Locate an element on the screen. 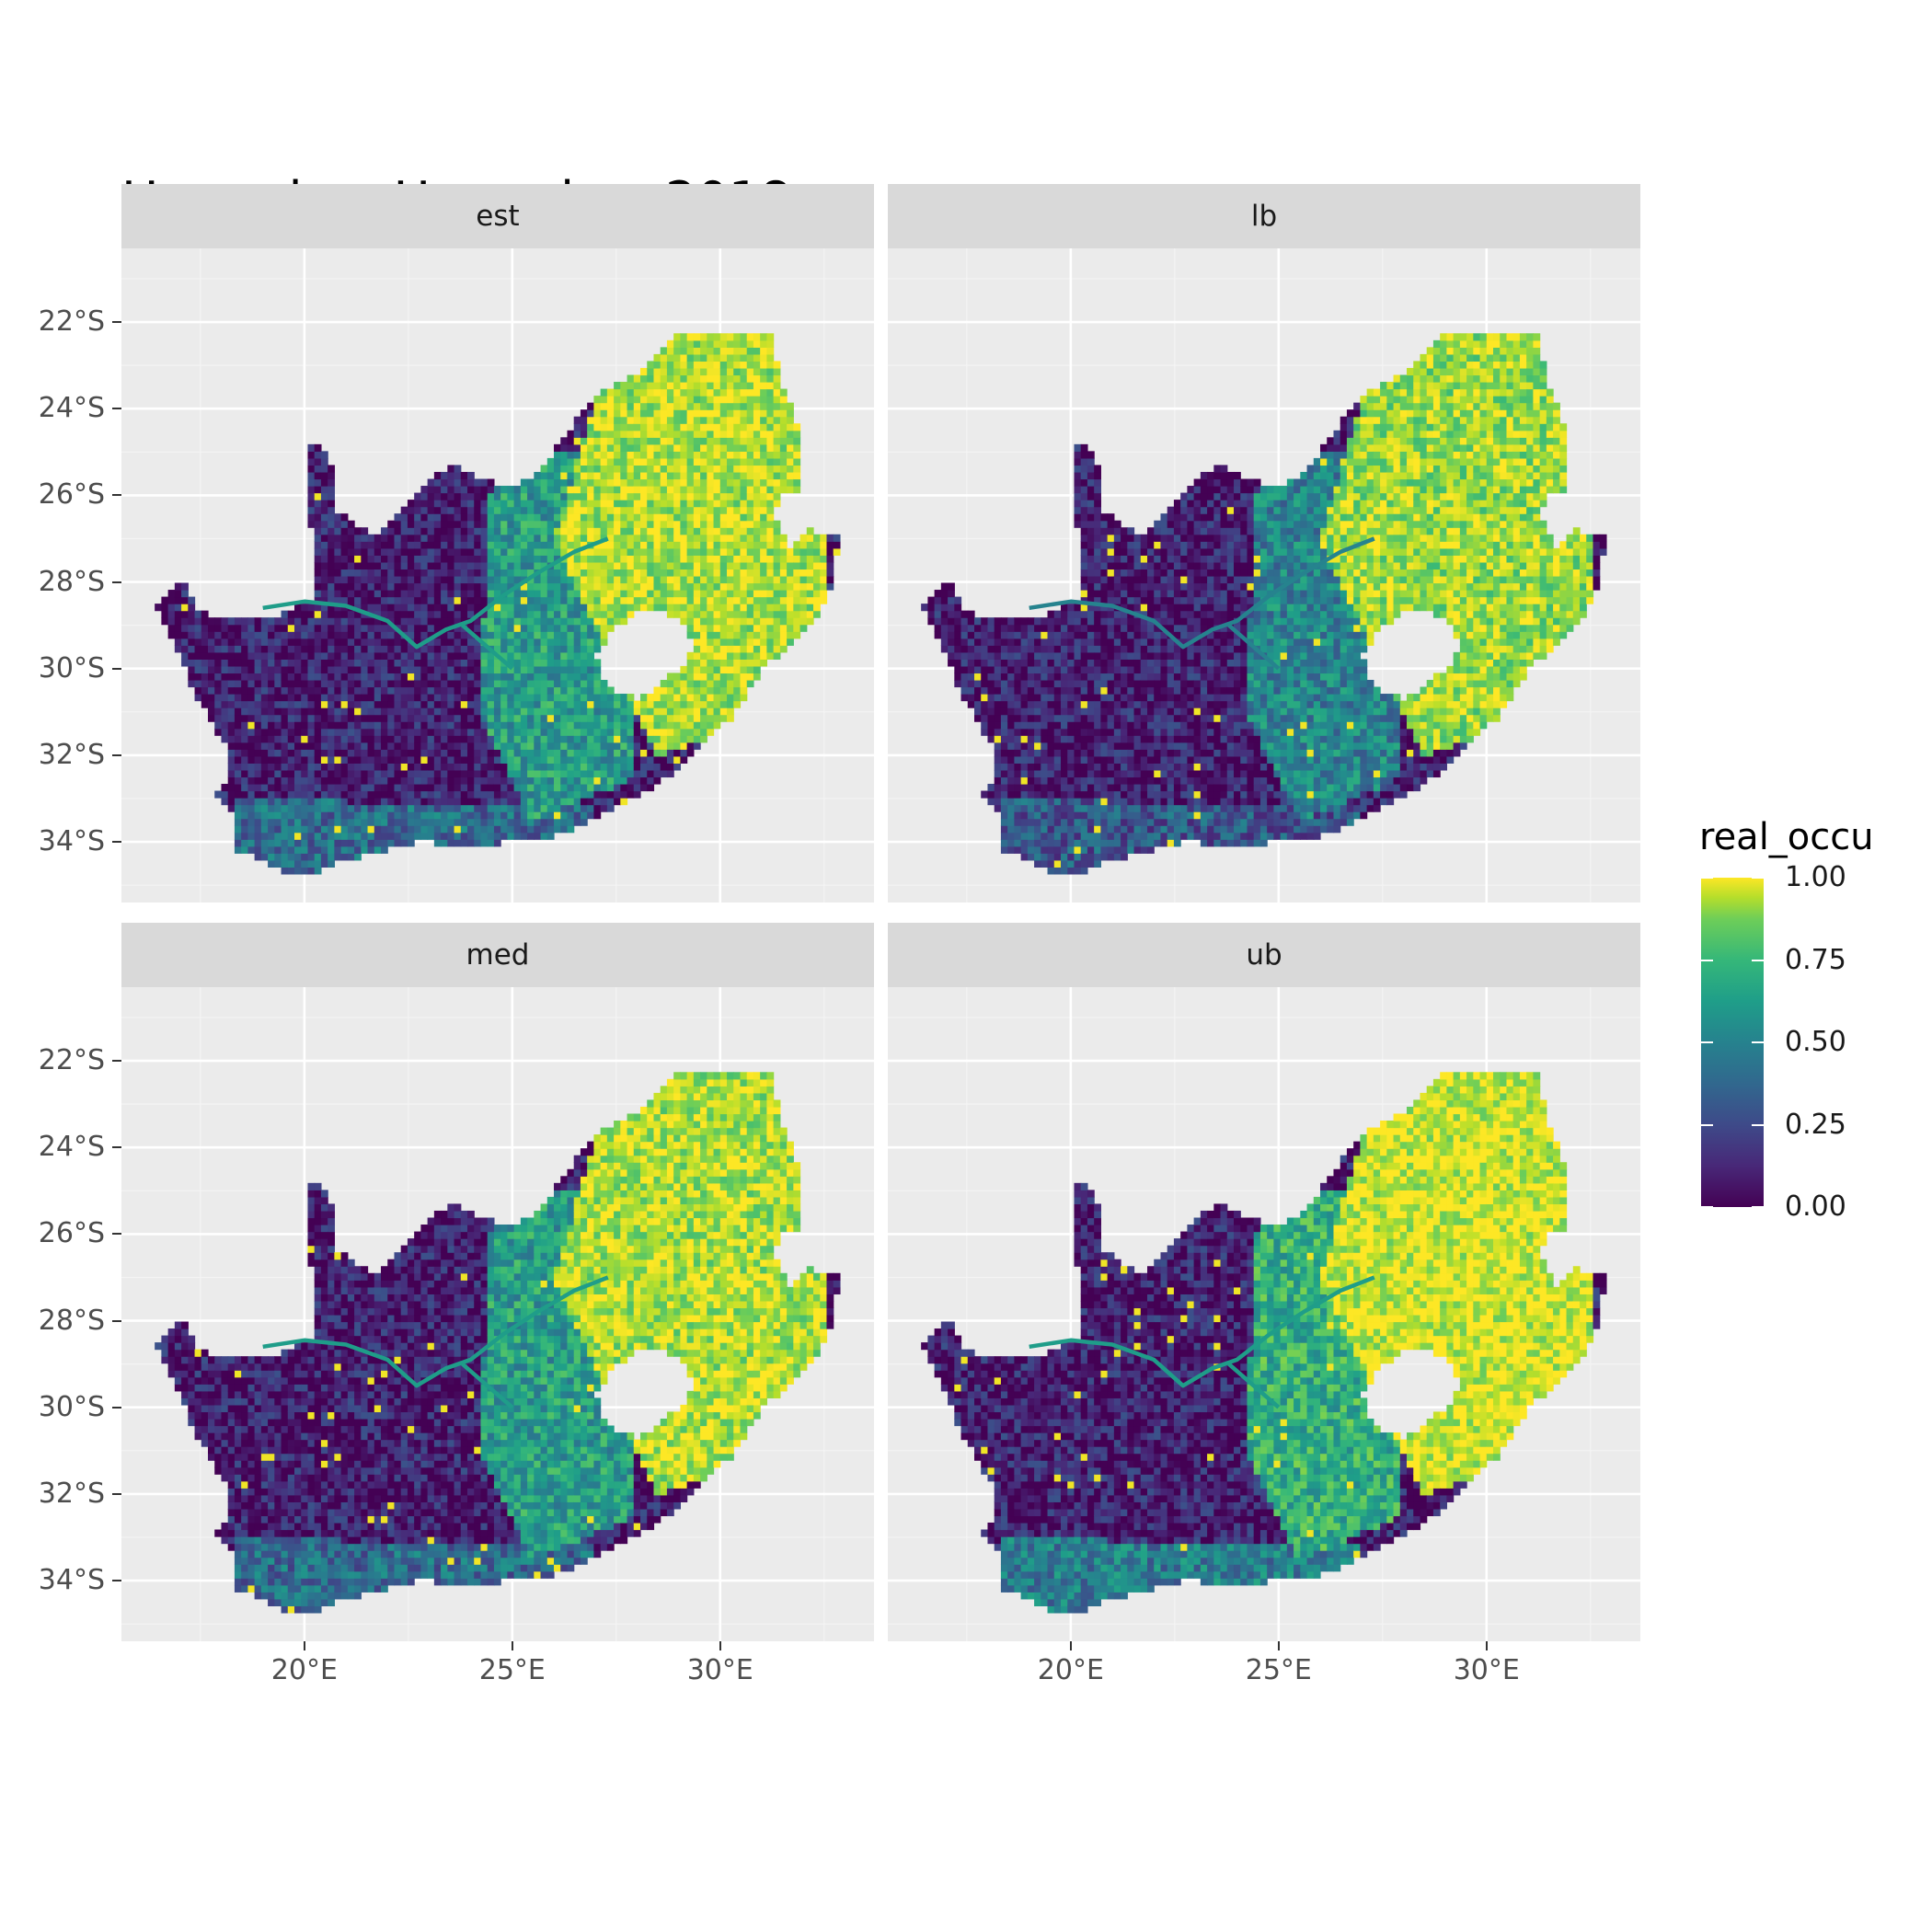  legend-tick-label: 0.00 is located at coordinates (1815, 1206).